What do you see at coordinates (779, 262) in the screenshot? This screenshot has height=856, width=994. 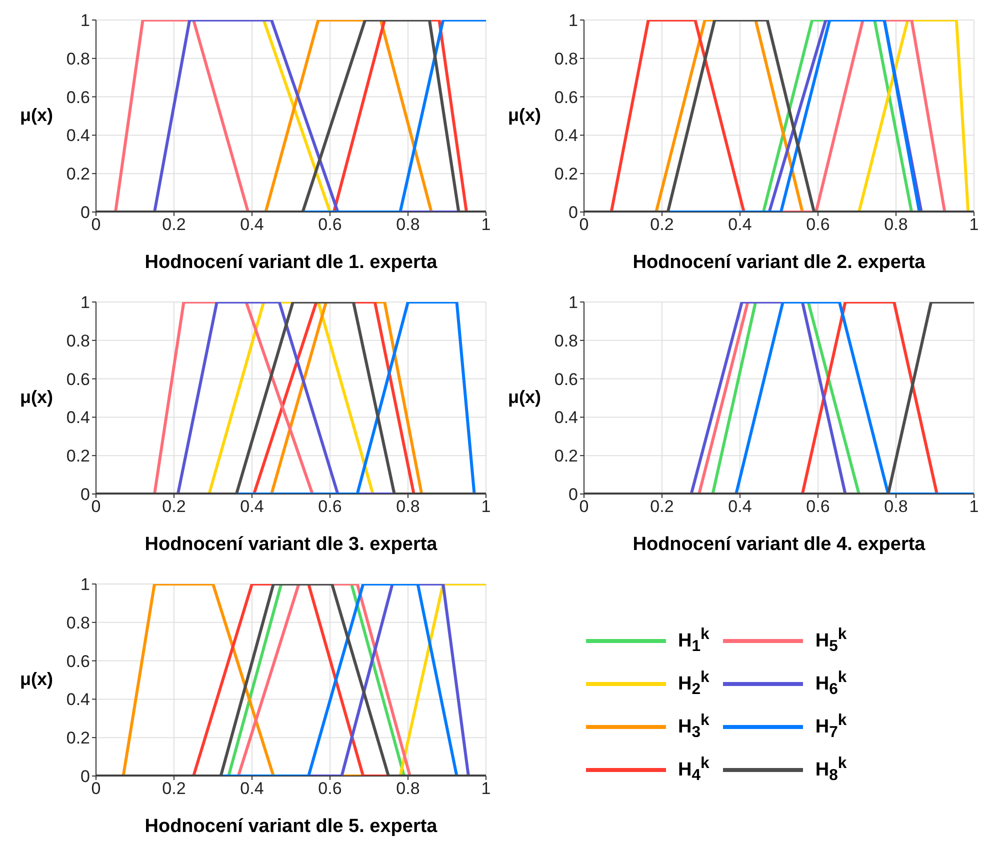 I see `x-axis-title: Hodnocení variant dle 2. experta` at bounding box center [779, 262].